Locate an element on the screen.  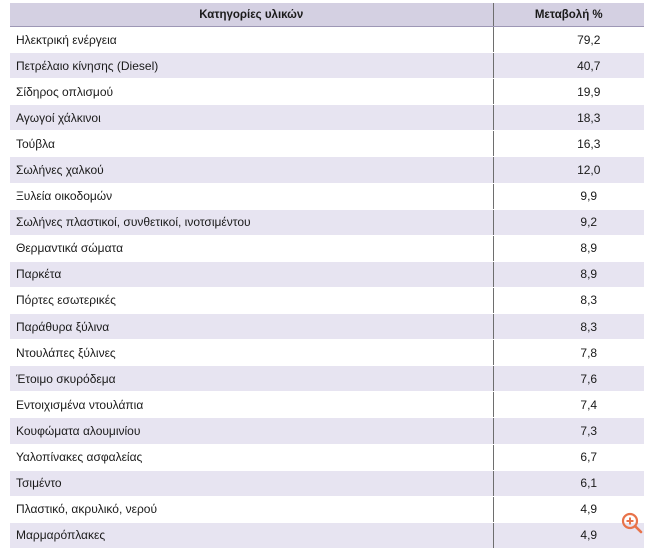
table-row: Αγωγοί χάλκινοι 18,3 is located at coordinates (327, 118).